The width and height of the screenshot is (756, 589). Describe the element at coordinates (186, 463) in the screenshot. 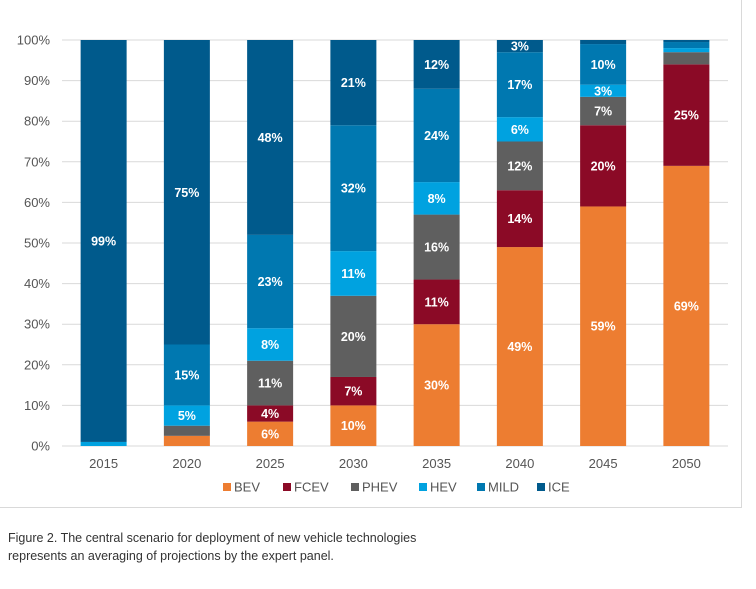

I see `x-tick-label: 2020` at that location.